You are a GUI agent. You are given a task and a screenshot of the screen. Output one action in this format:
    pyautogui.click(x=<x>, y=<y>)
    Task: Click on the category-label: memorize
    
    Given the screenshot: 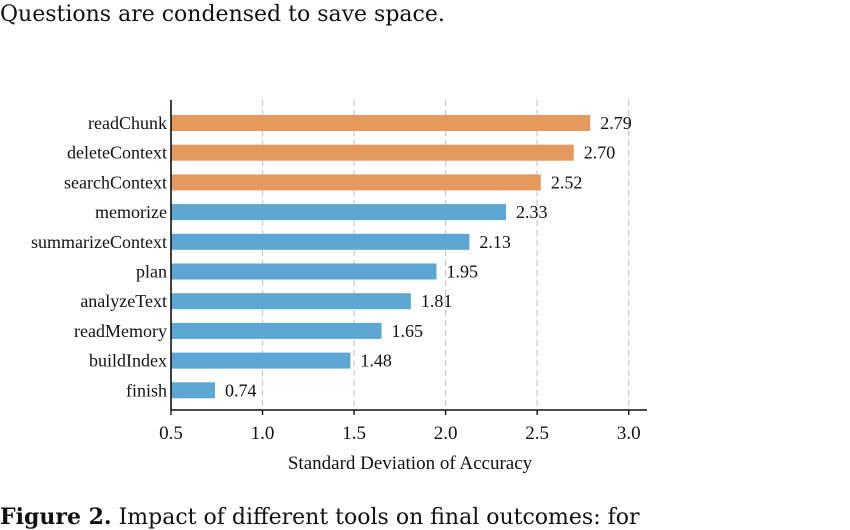 What is the action you would take?
    pyautogui.click(x=131, y=212)
    